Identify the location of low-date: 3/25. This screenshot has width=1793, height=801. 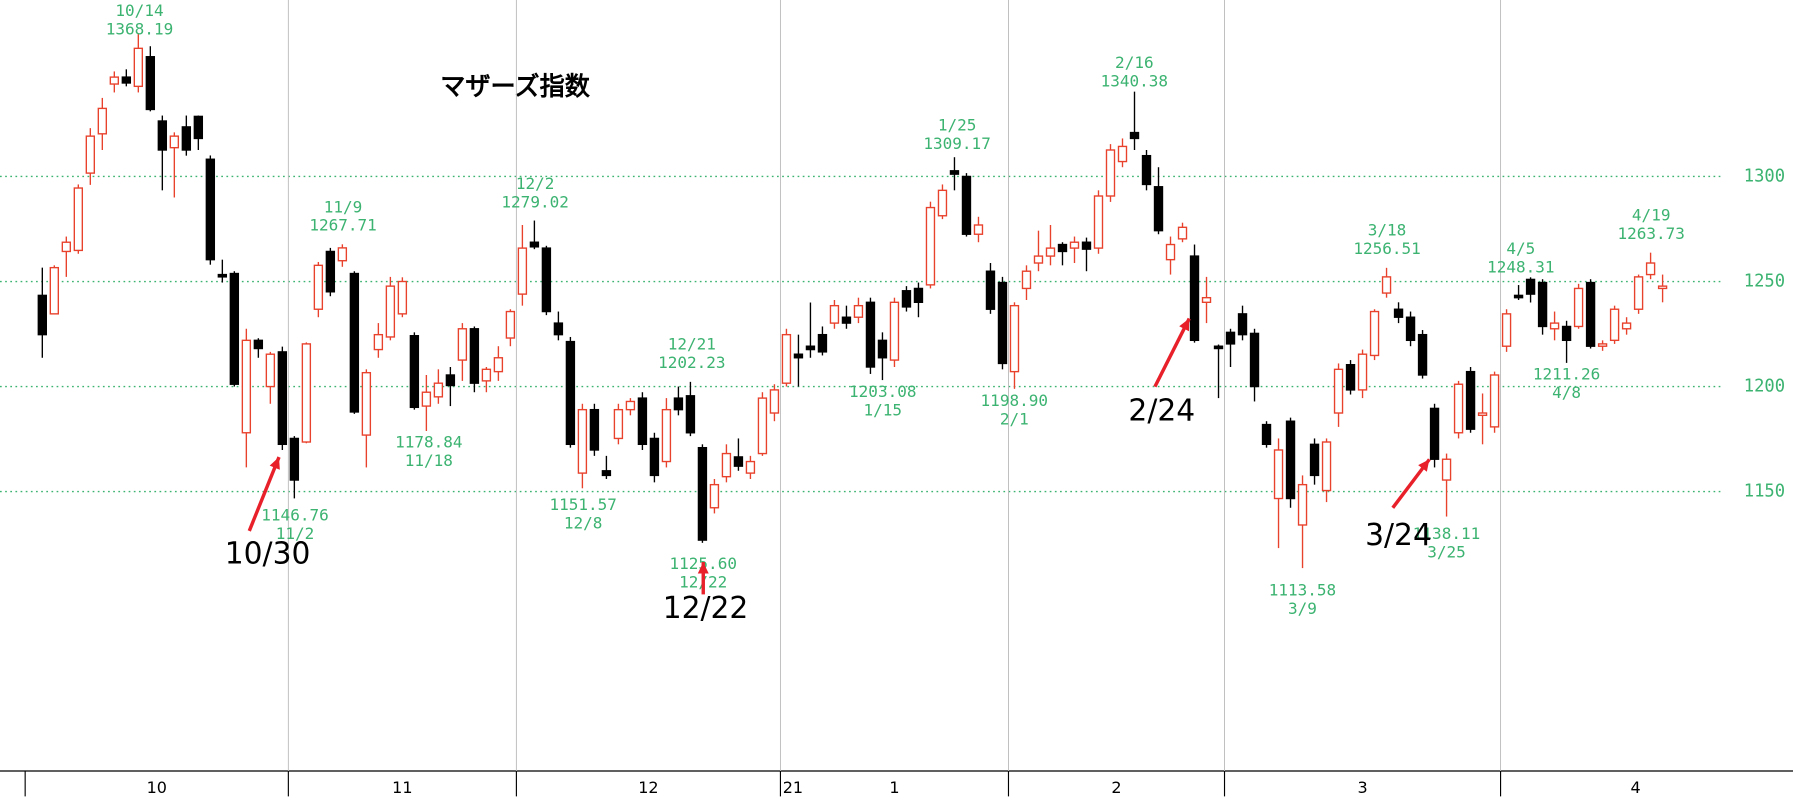
(1446, 551).